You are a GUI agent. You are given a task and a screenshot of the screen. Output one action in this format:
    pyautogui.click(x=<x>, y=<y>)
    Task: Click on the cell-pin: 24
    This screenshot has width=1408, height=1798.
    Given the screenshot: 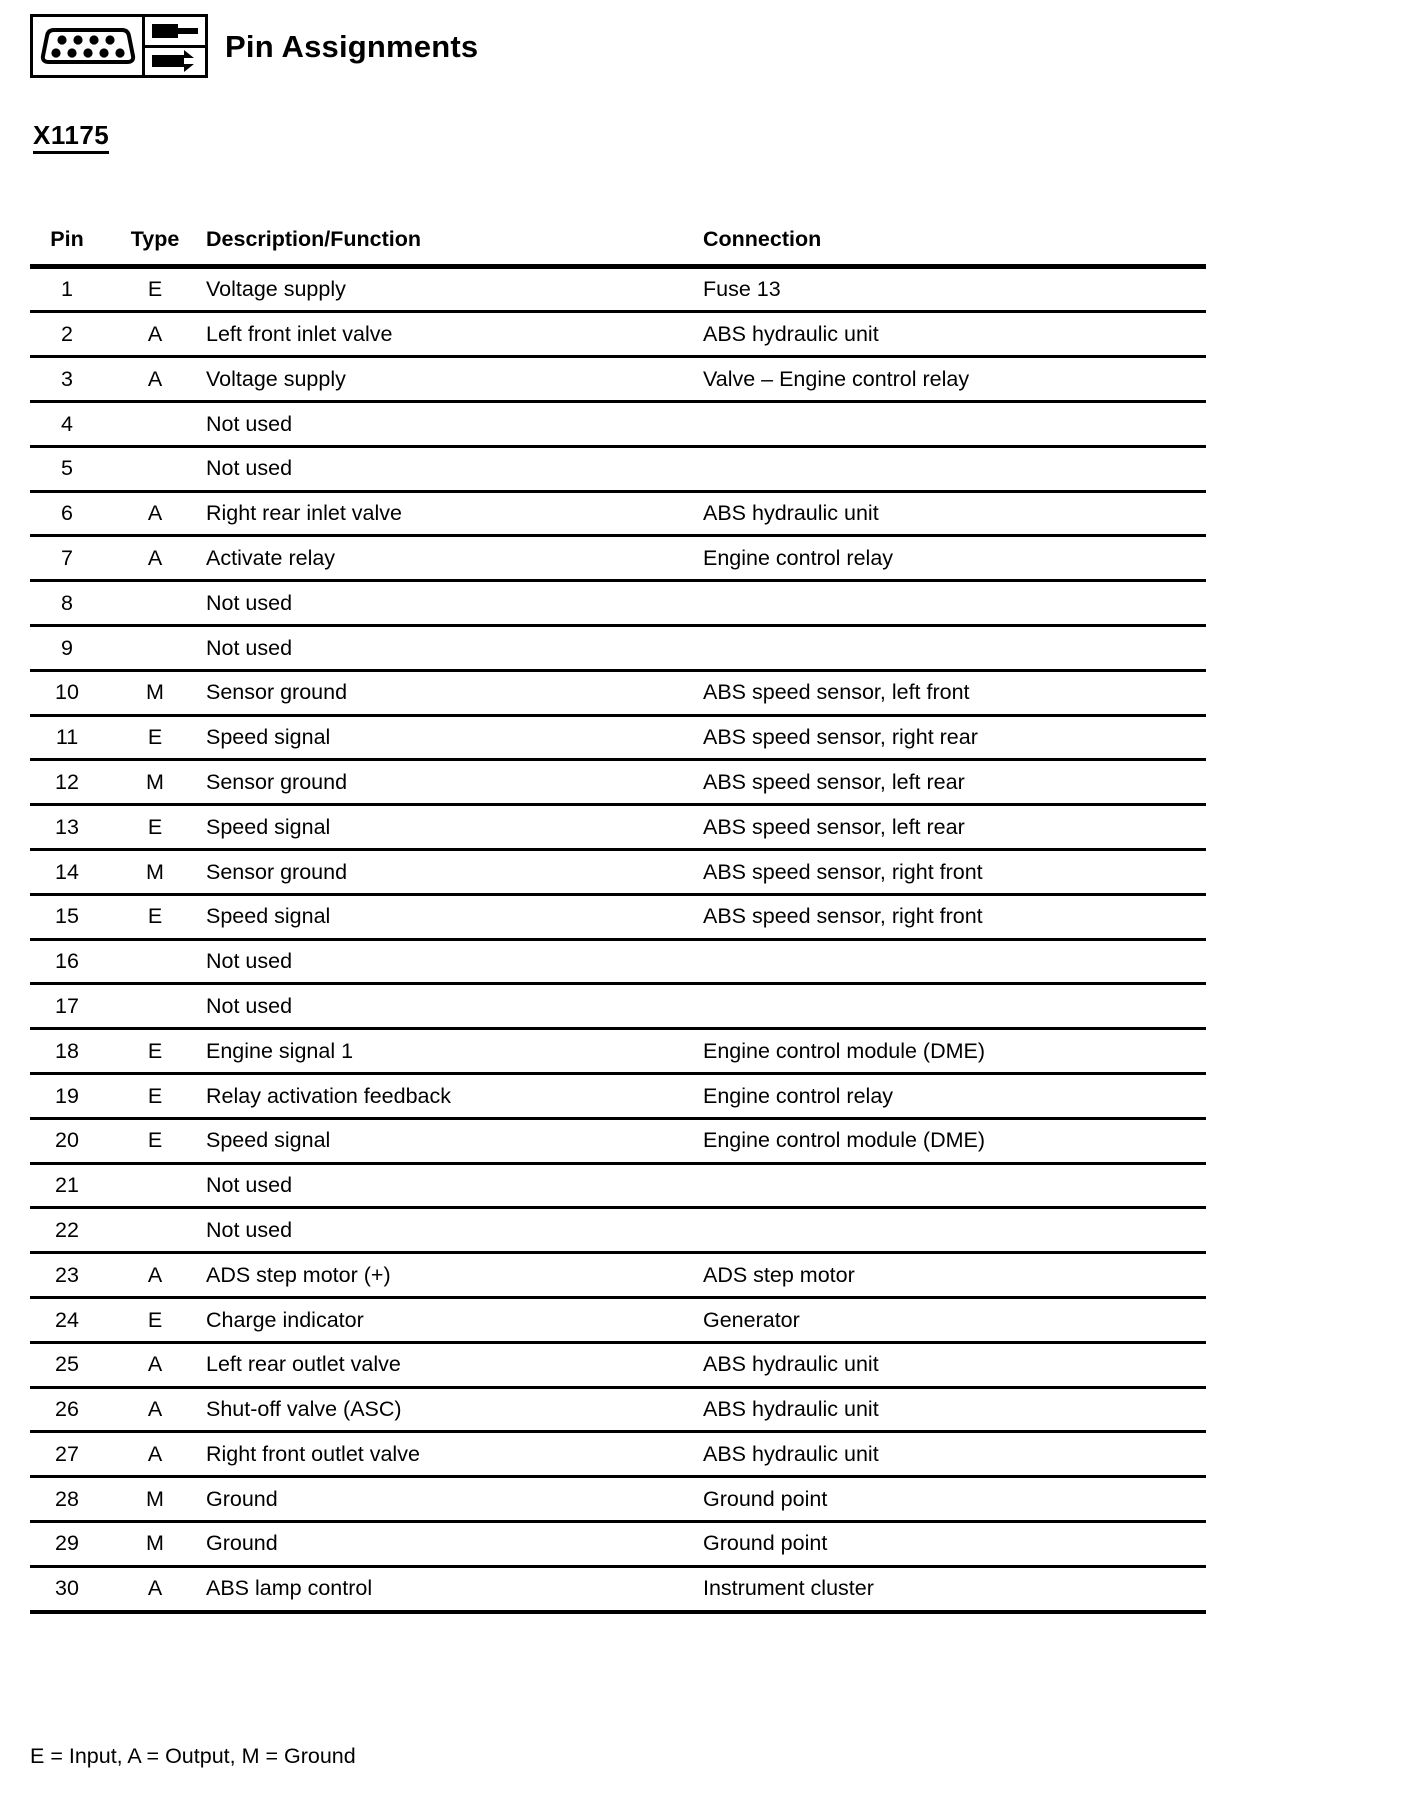 What is the action you would take?
    pyautogui.click(x=67, y=1320)
    